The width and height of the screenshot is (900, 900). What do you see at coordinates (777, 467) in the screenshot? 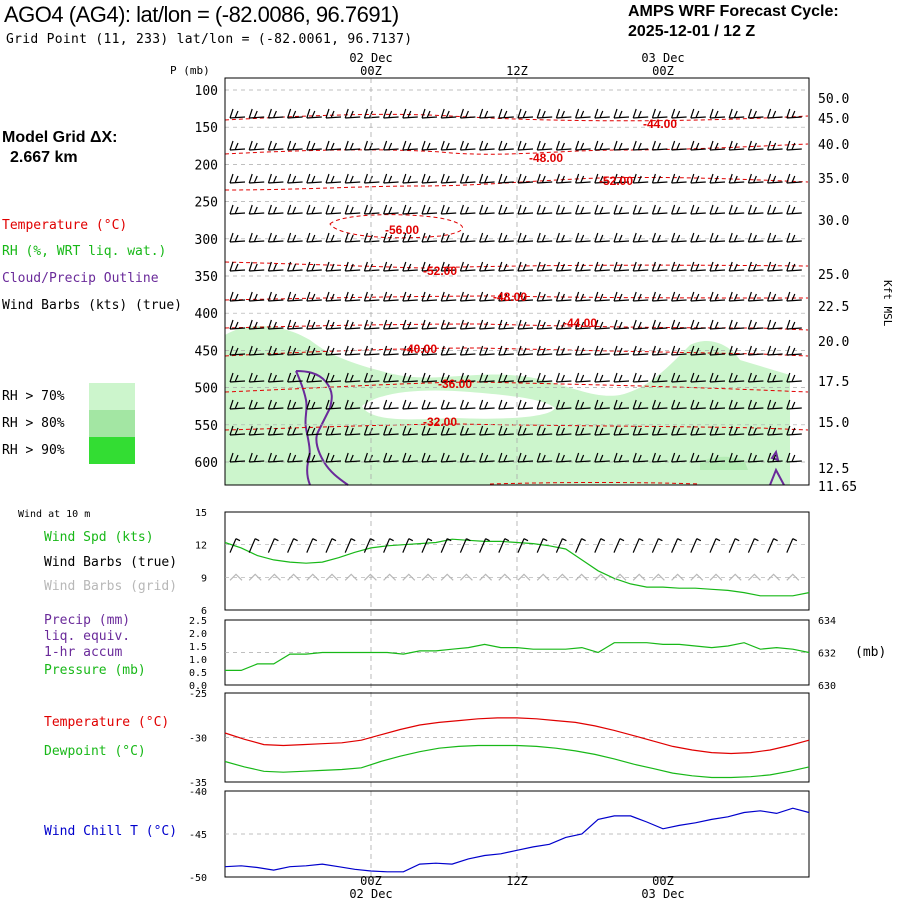
I see `cloud-outline-right` at bounding box center [777, 467].